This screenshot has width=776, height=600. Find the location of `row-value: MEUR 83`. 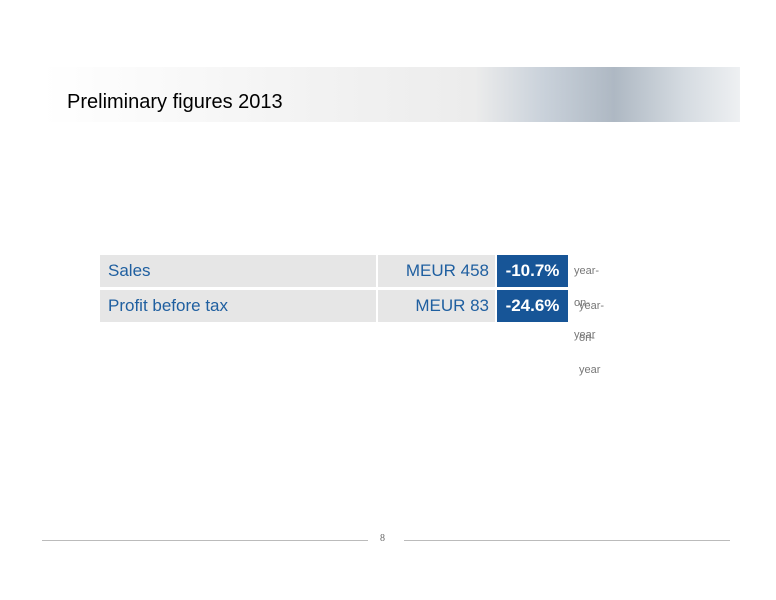

row-value: MEUR 83 is located at coordinates (436, 306).